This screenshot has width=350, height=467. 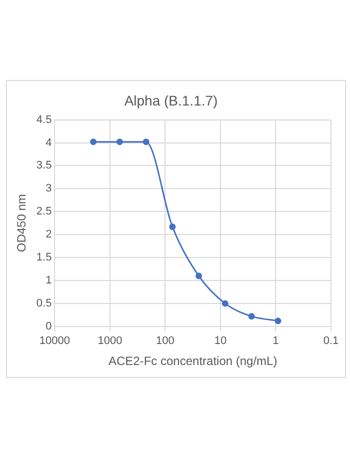 What do you see at coordinates (165, 341) in the screenshot?
I see `x-tick-label: 100` at bounding box center [165, 341].